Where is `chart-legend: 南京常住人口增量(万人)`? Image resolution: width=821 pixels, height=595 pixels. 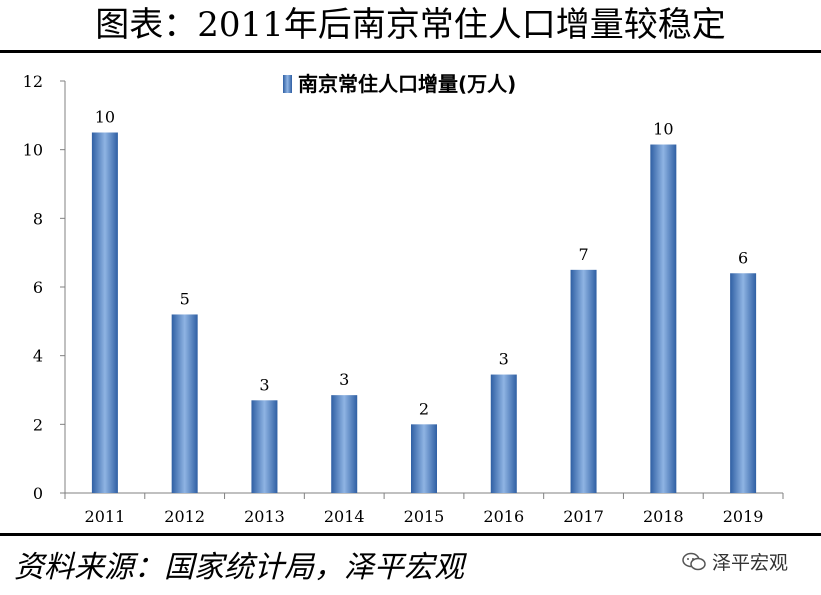 chart-legend: 南京常住人口增量(万人) is located at coordinates (399, 84).